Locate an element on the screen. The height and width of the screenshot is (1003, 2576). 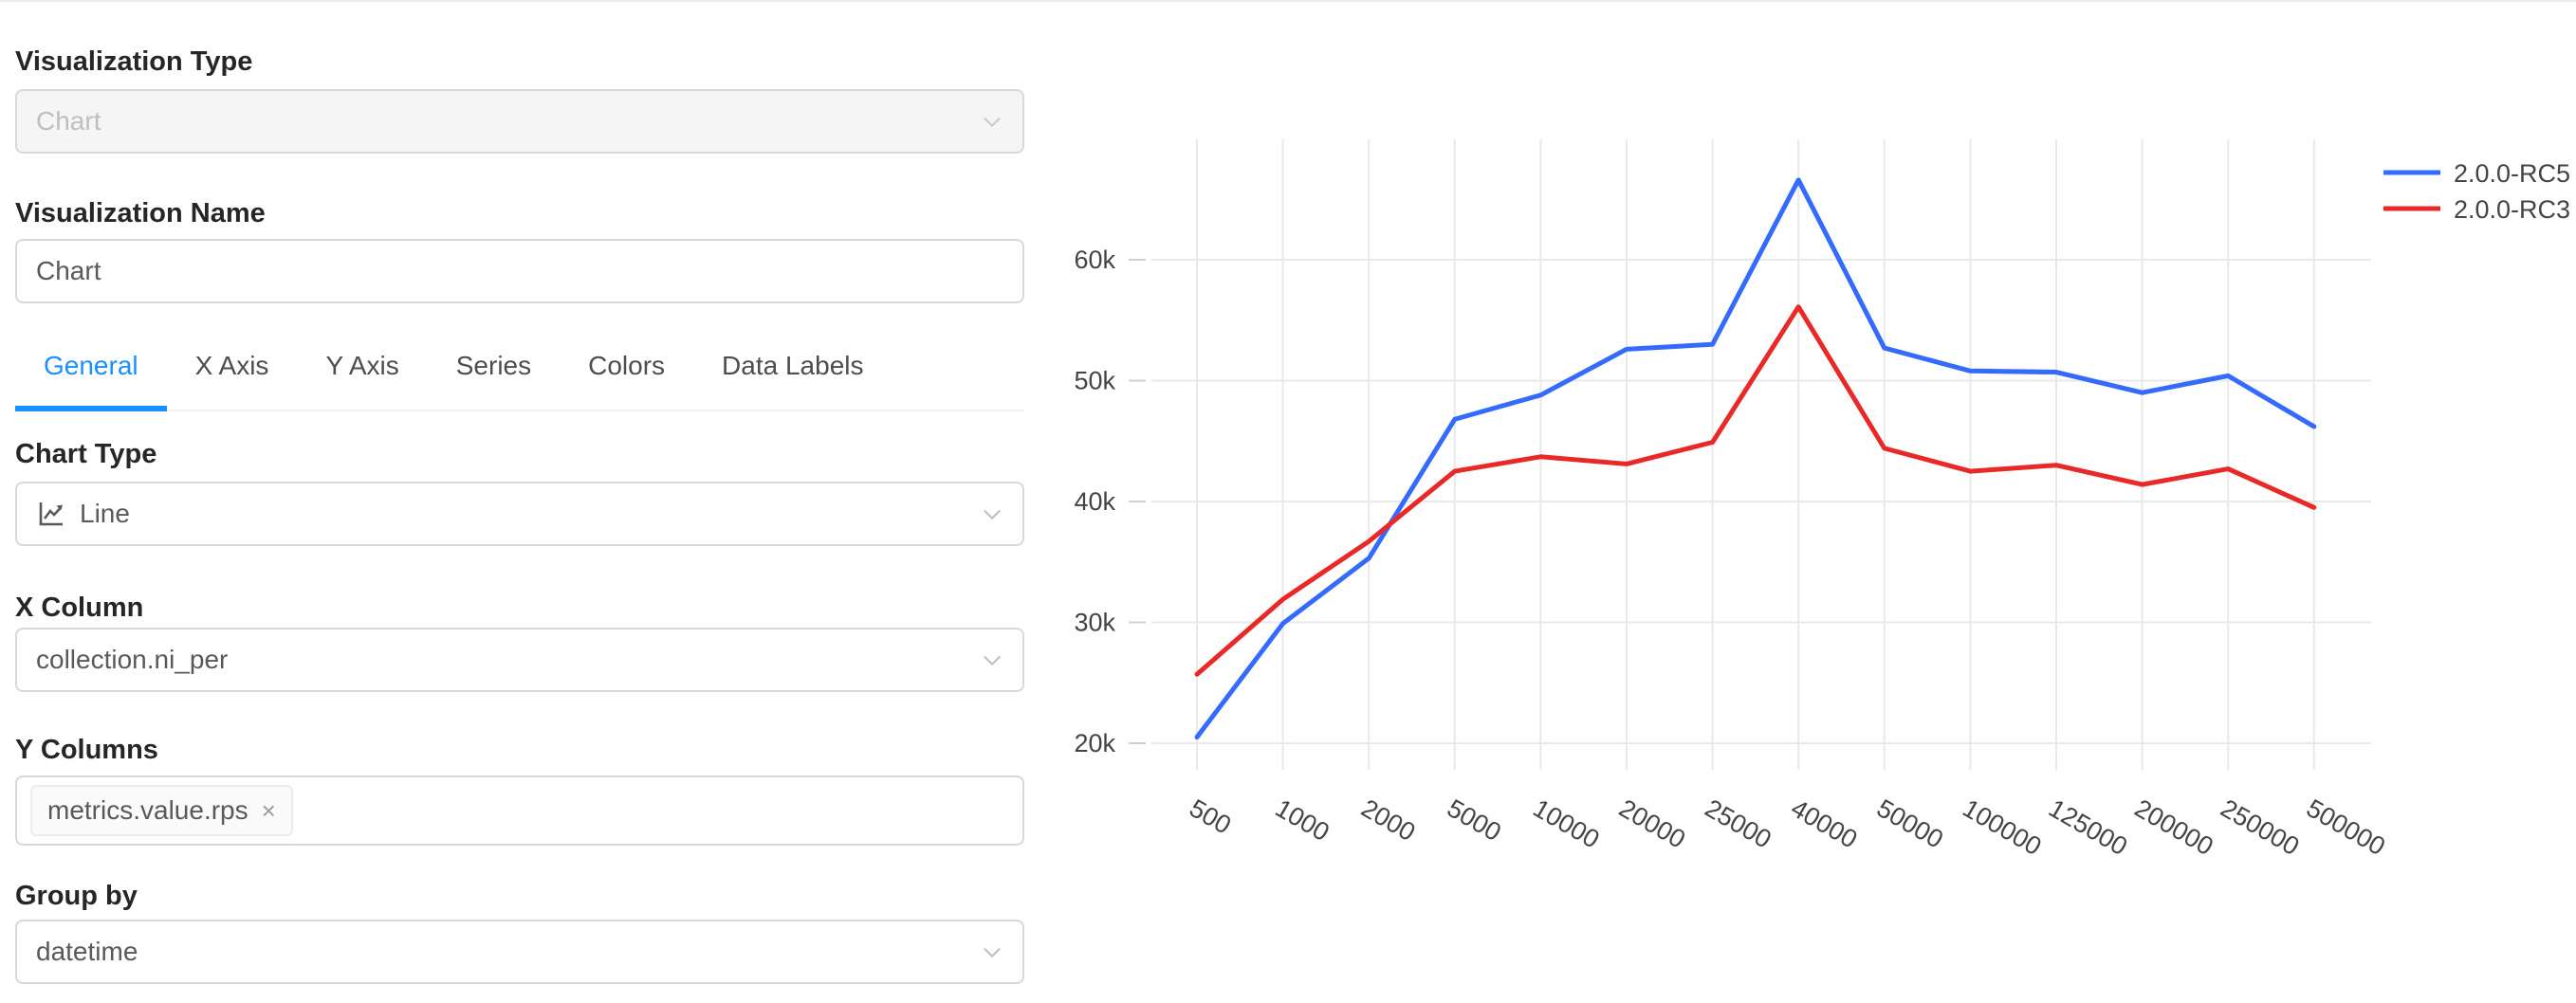
chart-type-select: Line is located at coordinates (519, 514).